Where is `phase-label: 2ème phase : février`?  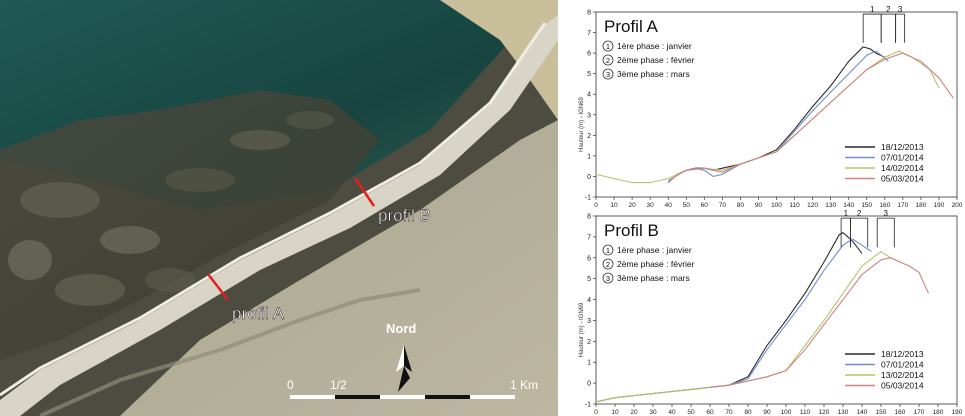
phase-label: 2ème phase : février is located at coordinates (656, 264).